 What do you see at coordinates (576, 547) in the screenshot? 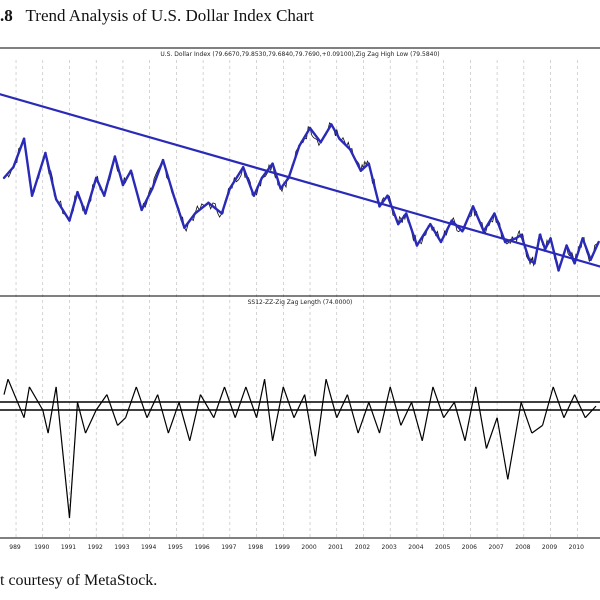
I see `x-tick-2010: 2010` at bounding box center [576, 547].